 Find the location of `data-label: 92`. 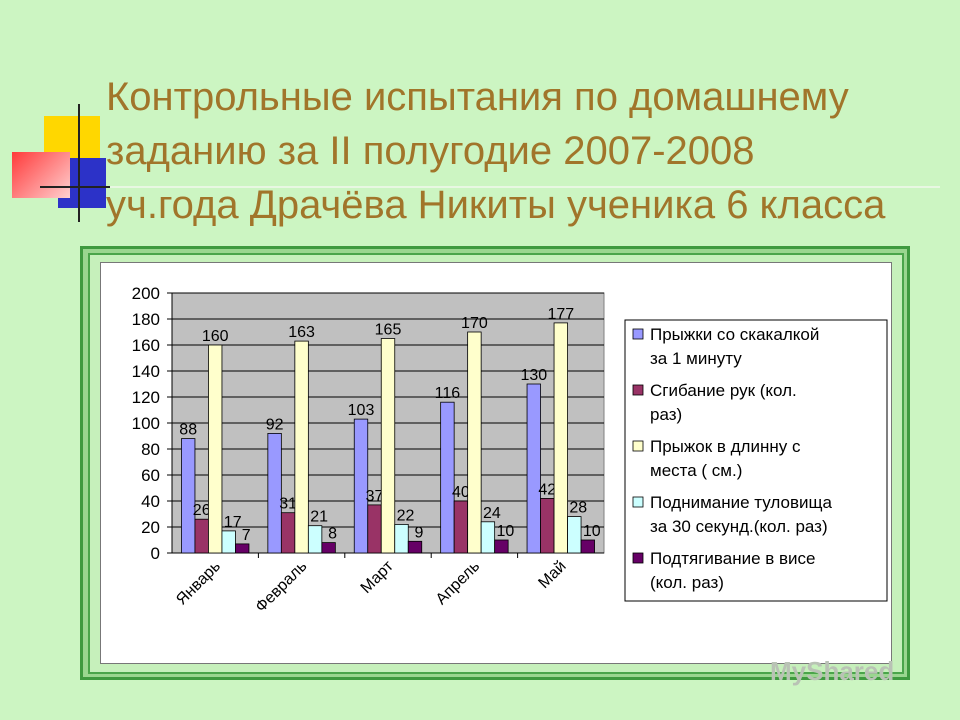

data-label: 92 is located at coordinates (275, 424).